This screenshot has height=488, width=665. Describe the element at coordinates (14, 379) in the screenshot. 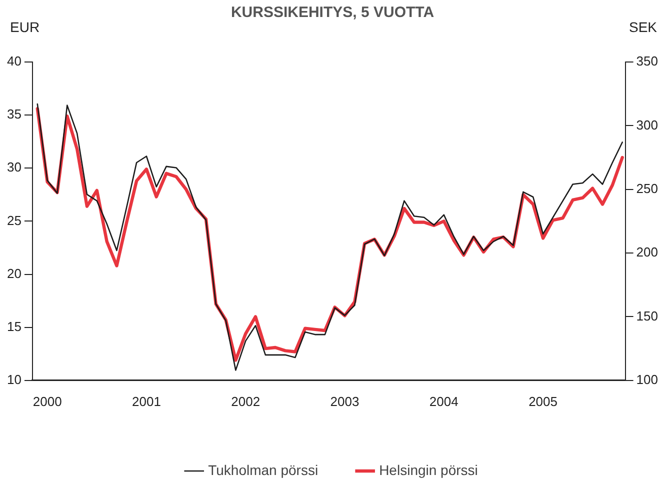

I see `y-tick-label: 10` at that location.